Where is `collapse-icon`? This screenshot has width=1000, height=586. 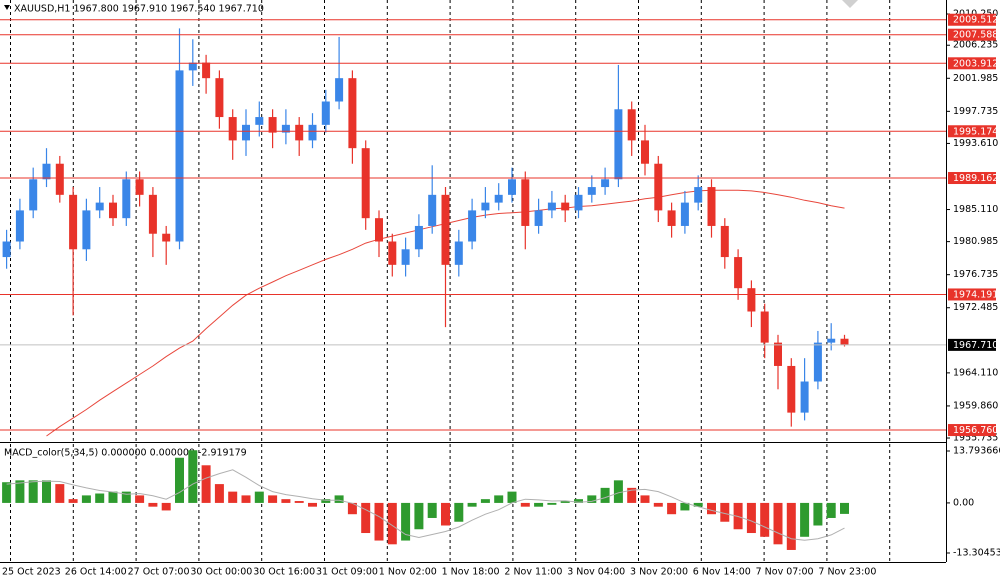
collapse-icon is located at coordinates (850, 4).